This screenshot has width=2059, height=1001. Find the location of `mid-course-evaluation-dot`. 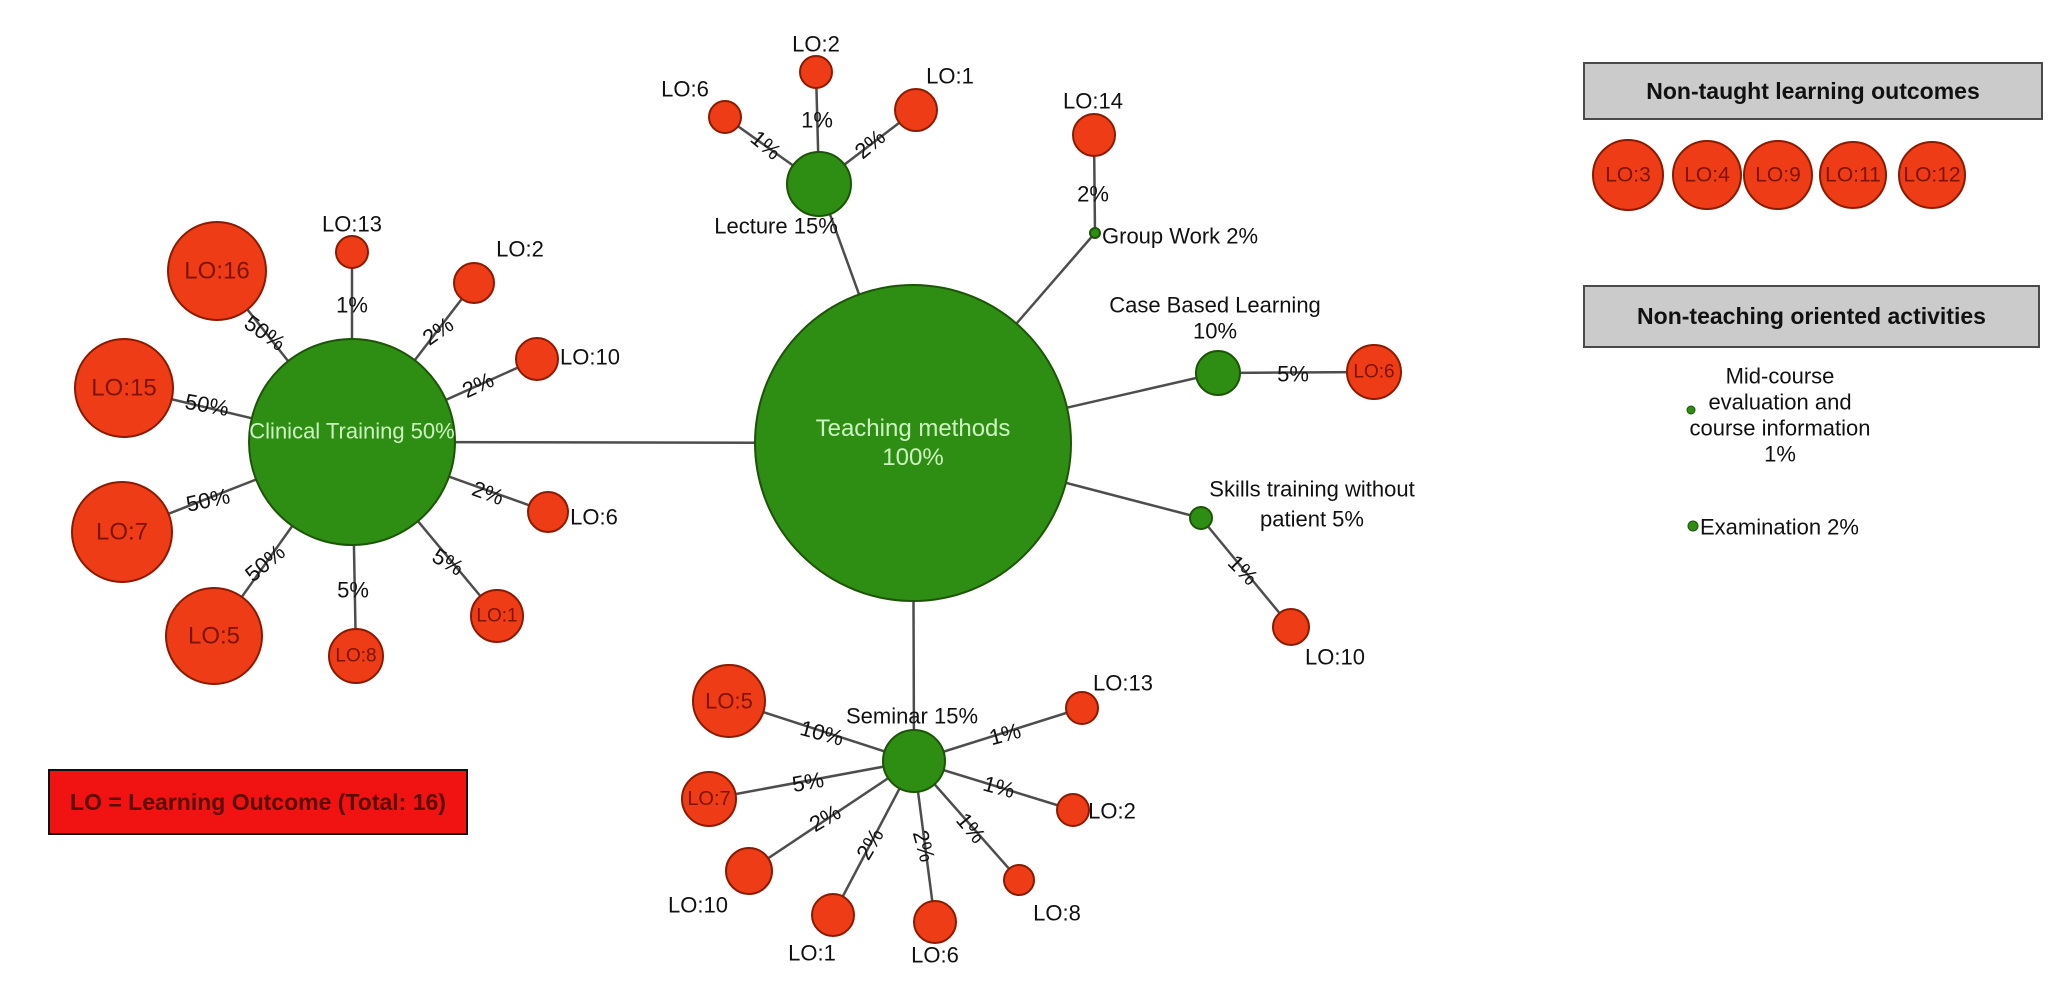

mid-course-evaluation-dot is located at coordinates (1691, 410).